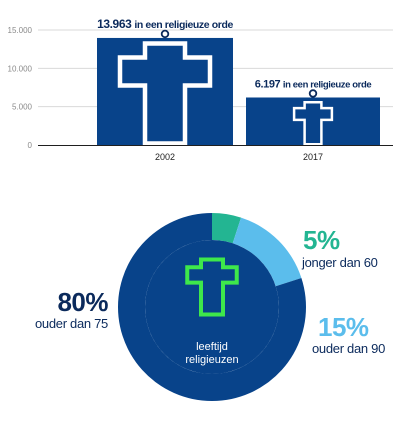 This screenshot has width=414, height=426. I want to click on bar-2002, so click(165, 91).